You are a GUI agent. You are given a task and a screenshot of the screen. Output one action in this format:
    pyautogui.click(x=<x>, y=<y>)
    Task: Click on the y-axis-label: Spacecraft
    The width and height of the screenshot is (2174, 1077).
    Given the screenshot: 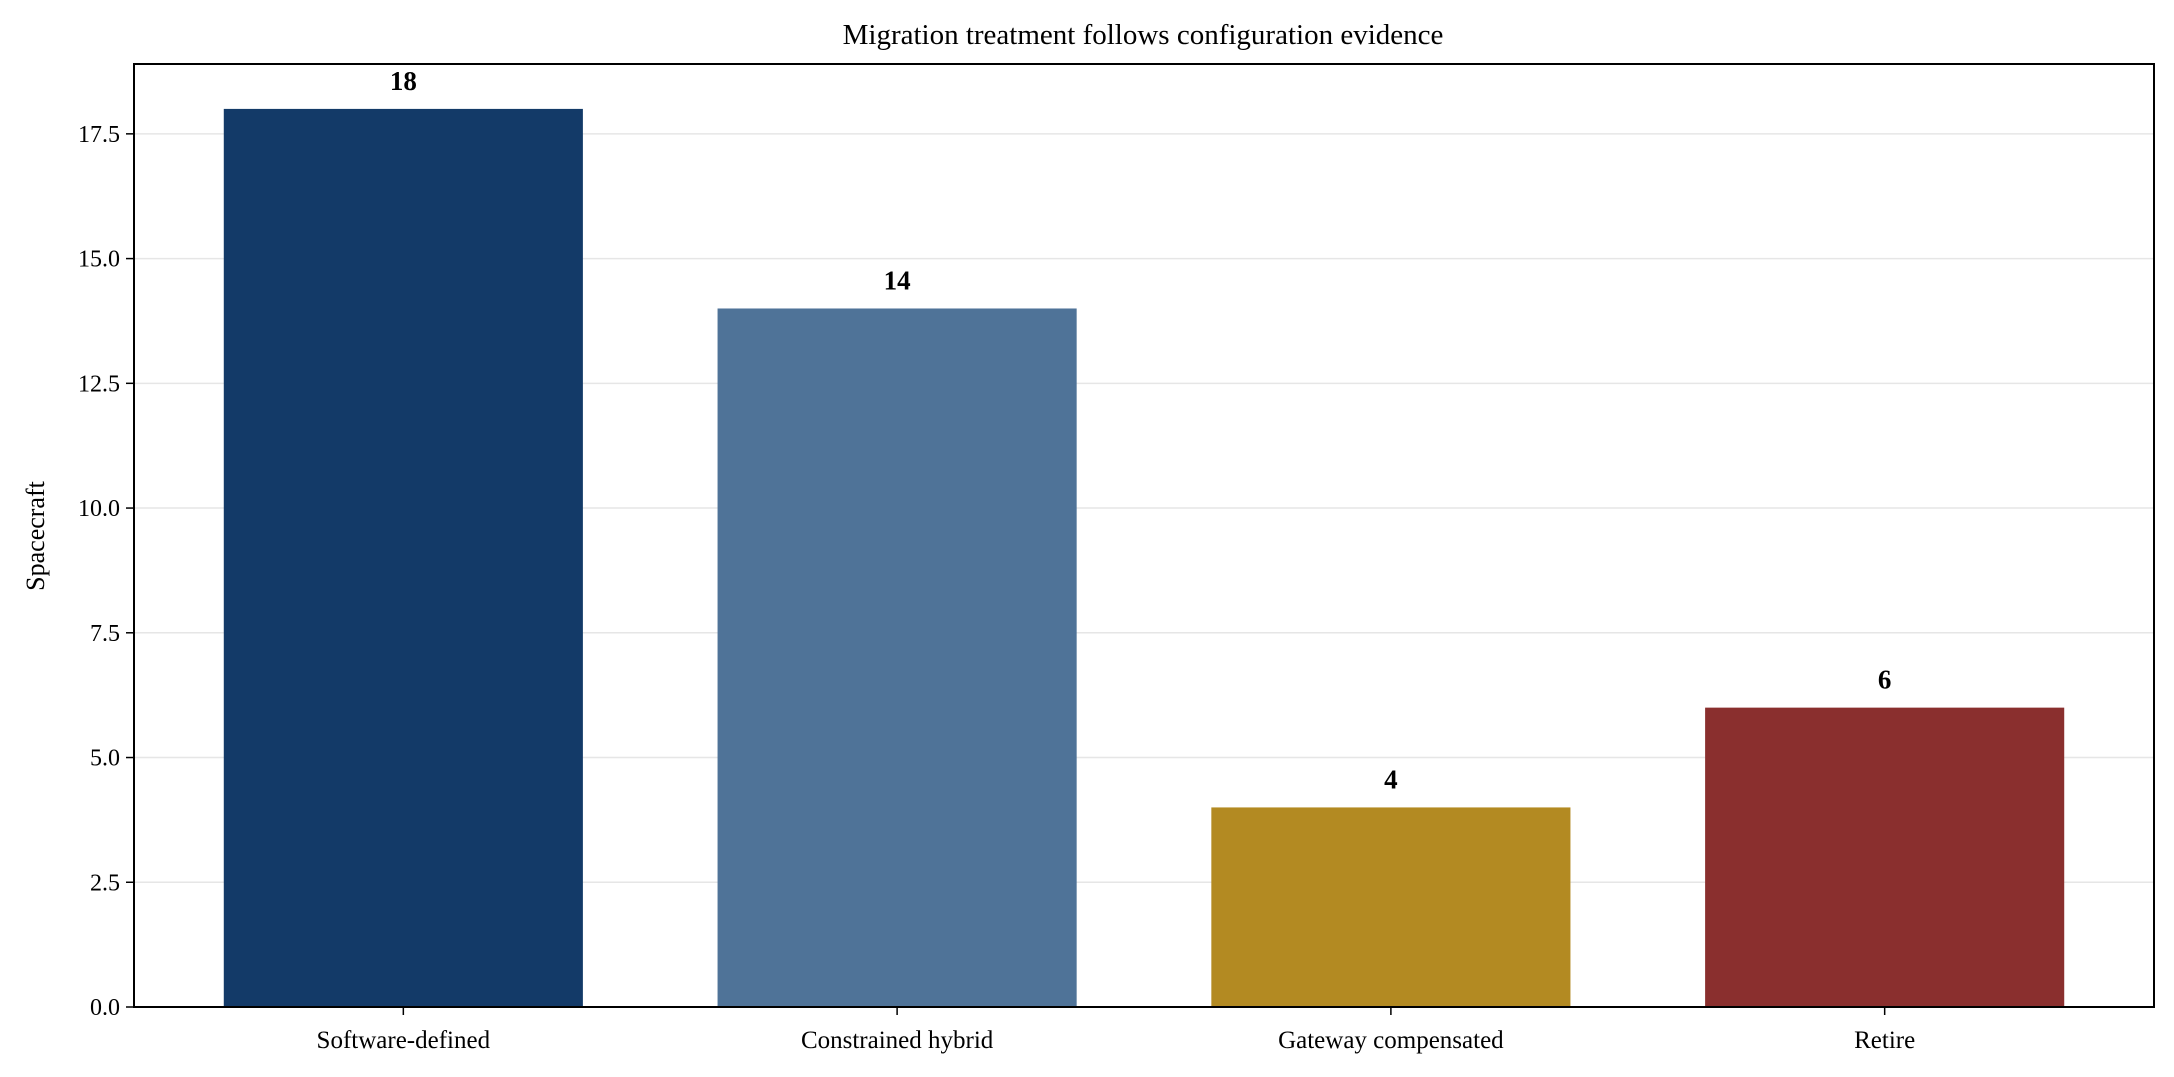 What is the action you would take?
    pyautogui.click(x=35, y=535)
    